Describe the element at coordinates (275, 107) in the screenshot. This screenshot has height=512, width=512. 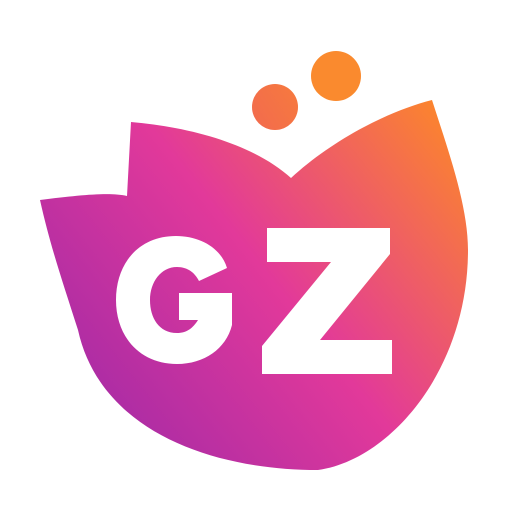
I see `small-dot` at that location.